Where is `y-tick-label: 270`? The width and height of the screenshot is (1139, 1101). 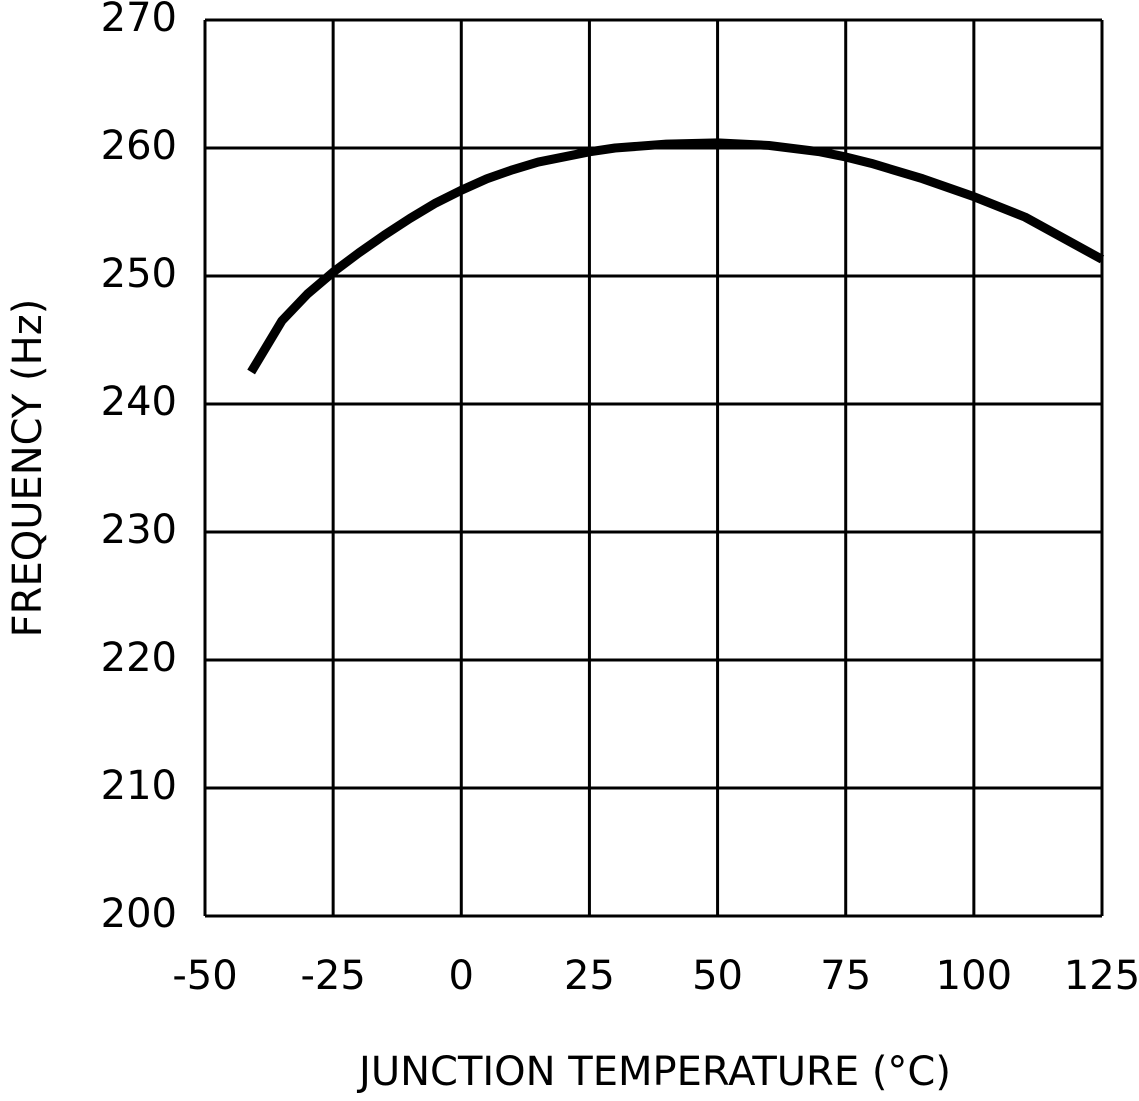 y-tick-label: 270 is located at coordinates (139, 20).